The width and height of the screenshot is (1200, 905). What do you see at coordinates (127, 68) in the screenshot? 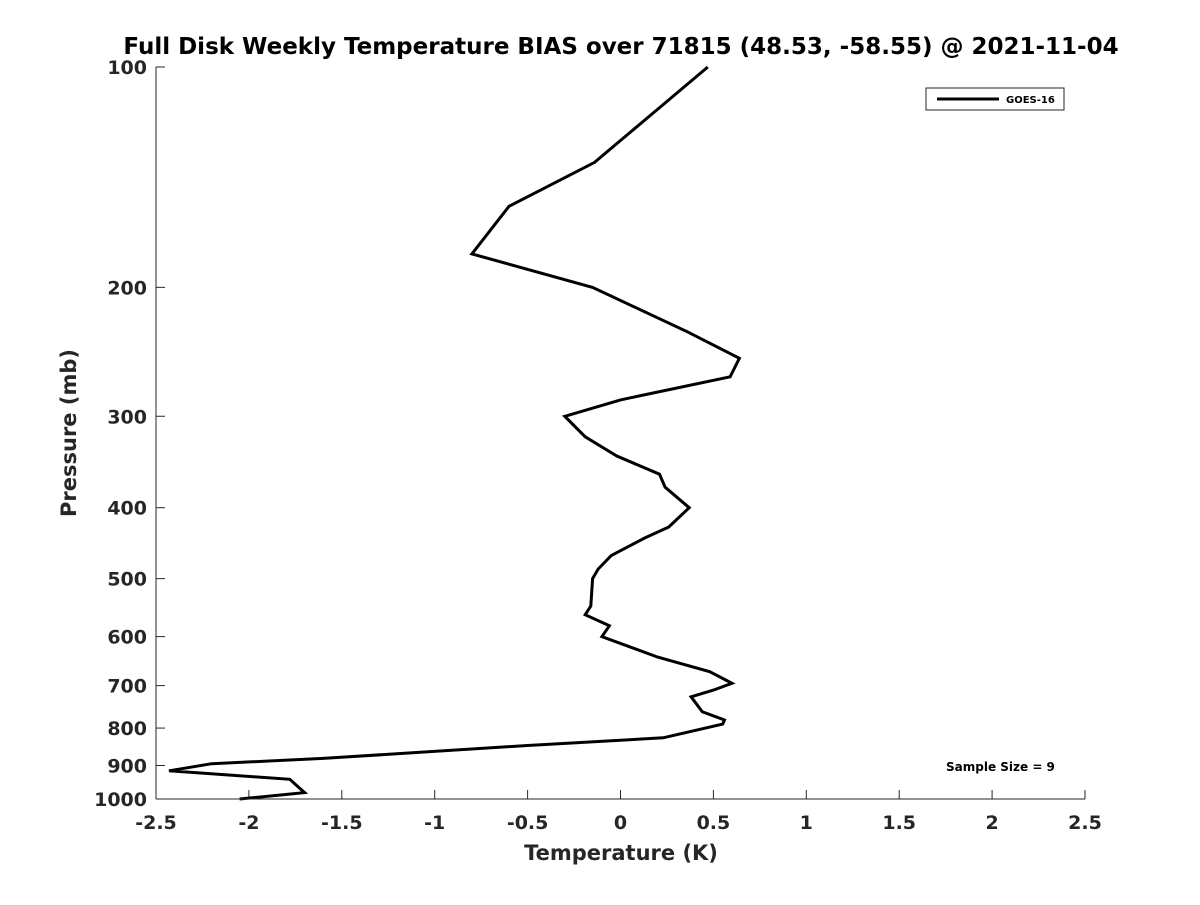
I see `y-tick-label: 100` at bounding box center [127, 68].